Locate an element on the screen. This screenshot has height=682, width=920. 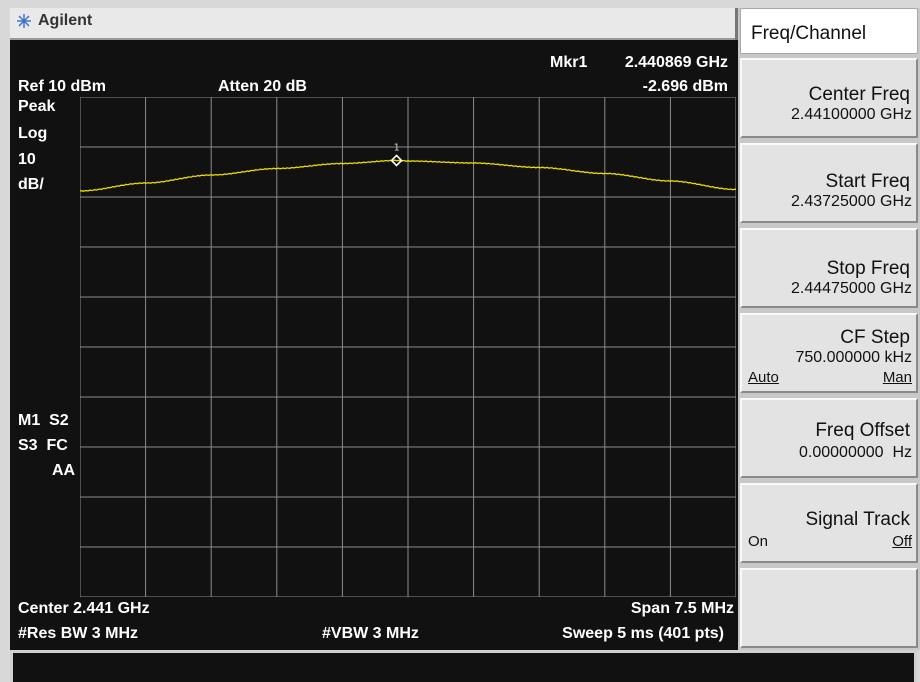
center-freq-key: Center Freq 2.44100000 GHz is located at coordinates (829, 98).